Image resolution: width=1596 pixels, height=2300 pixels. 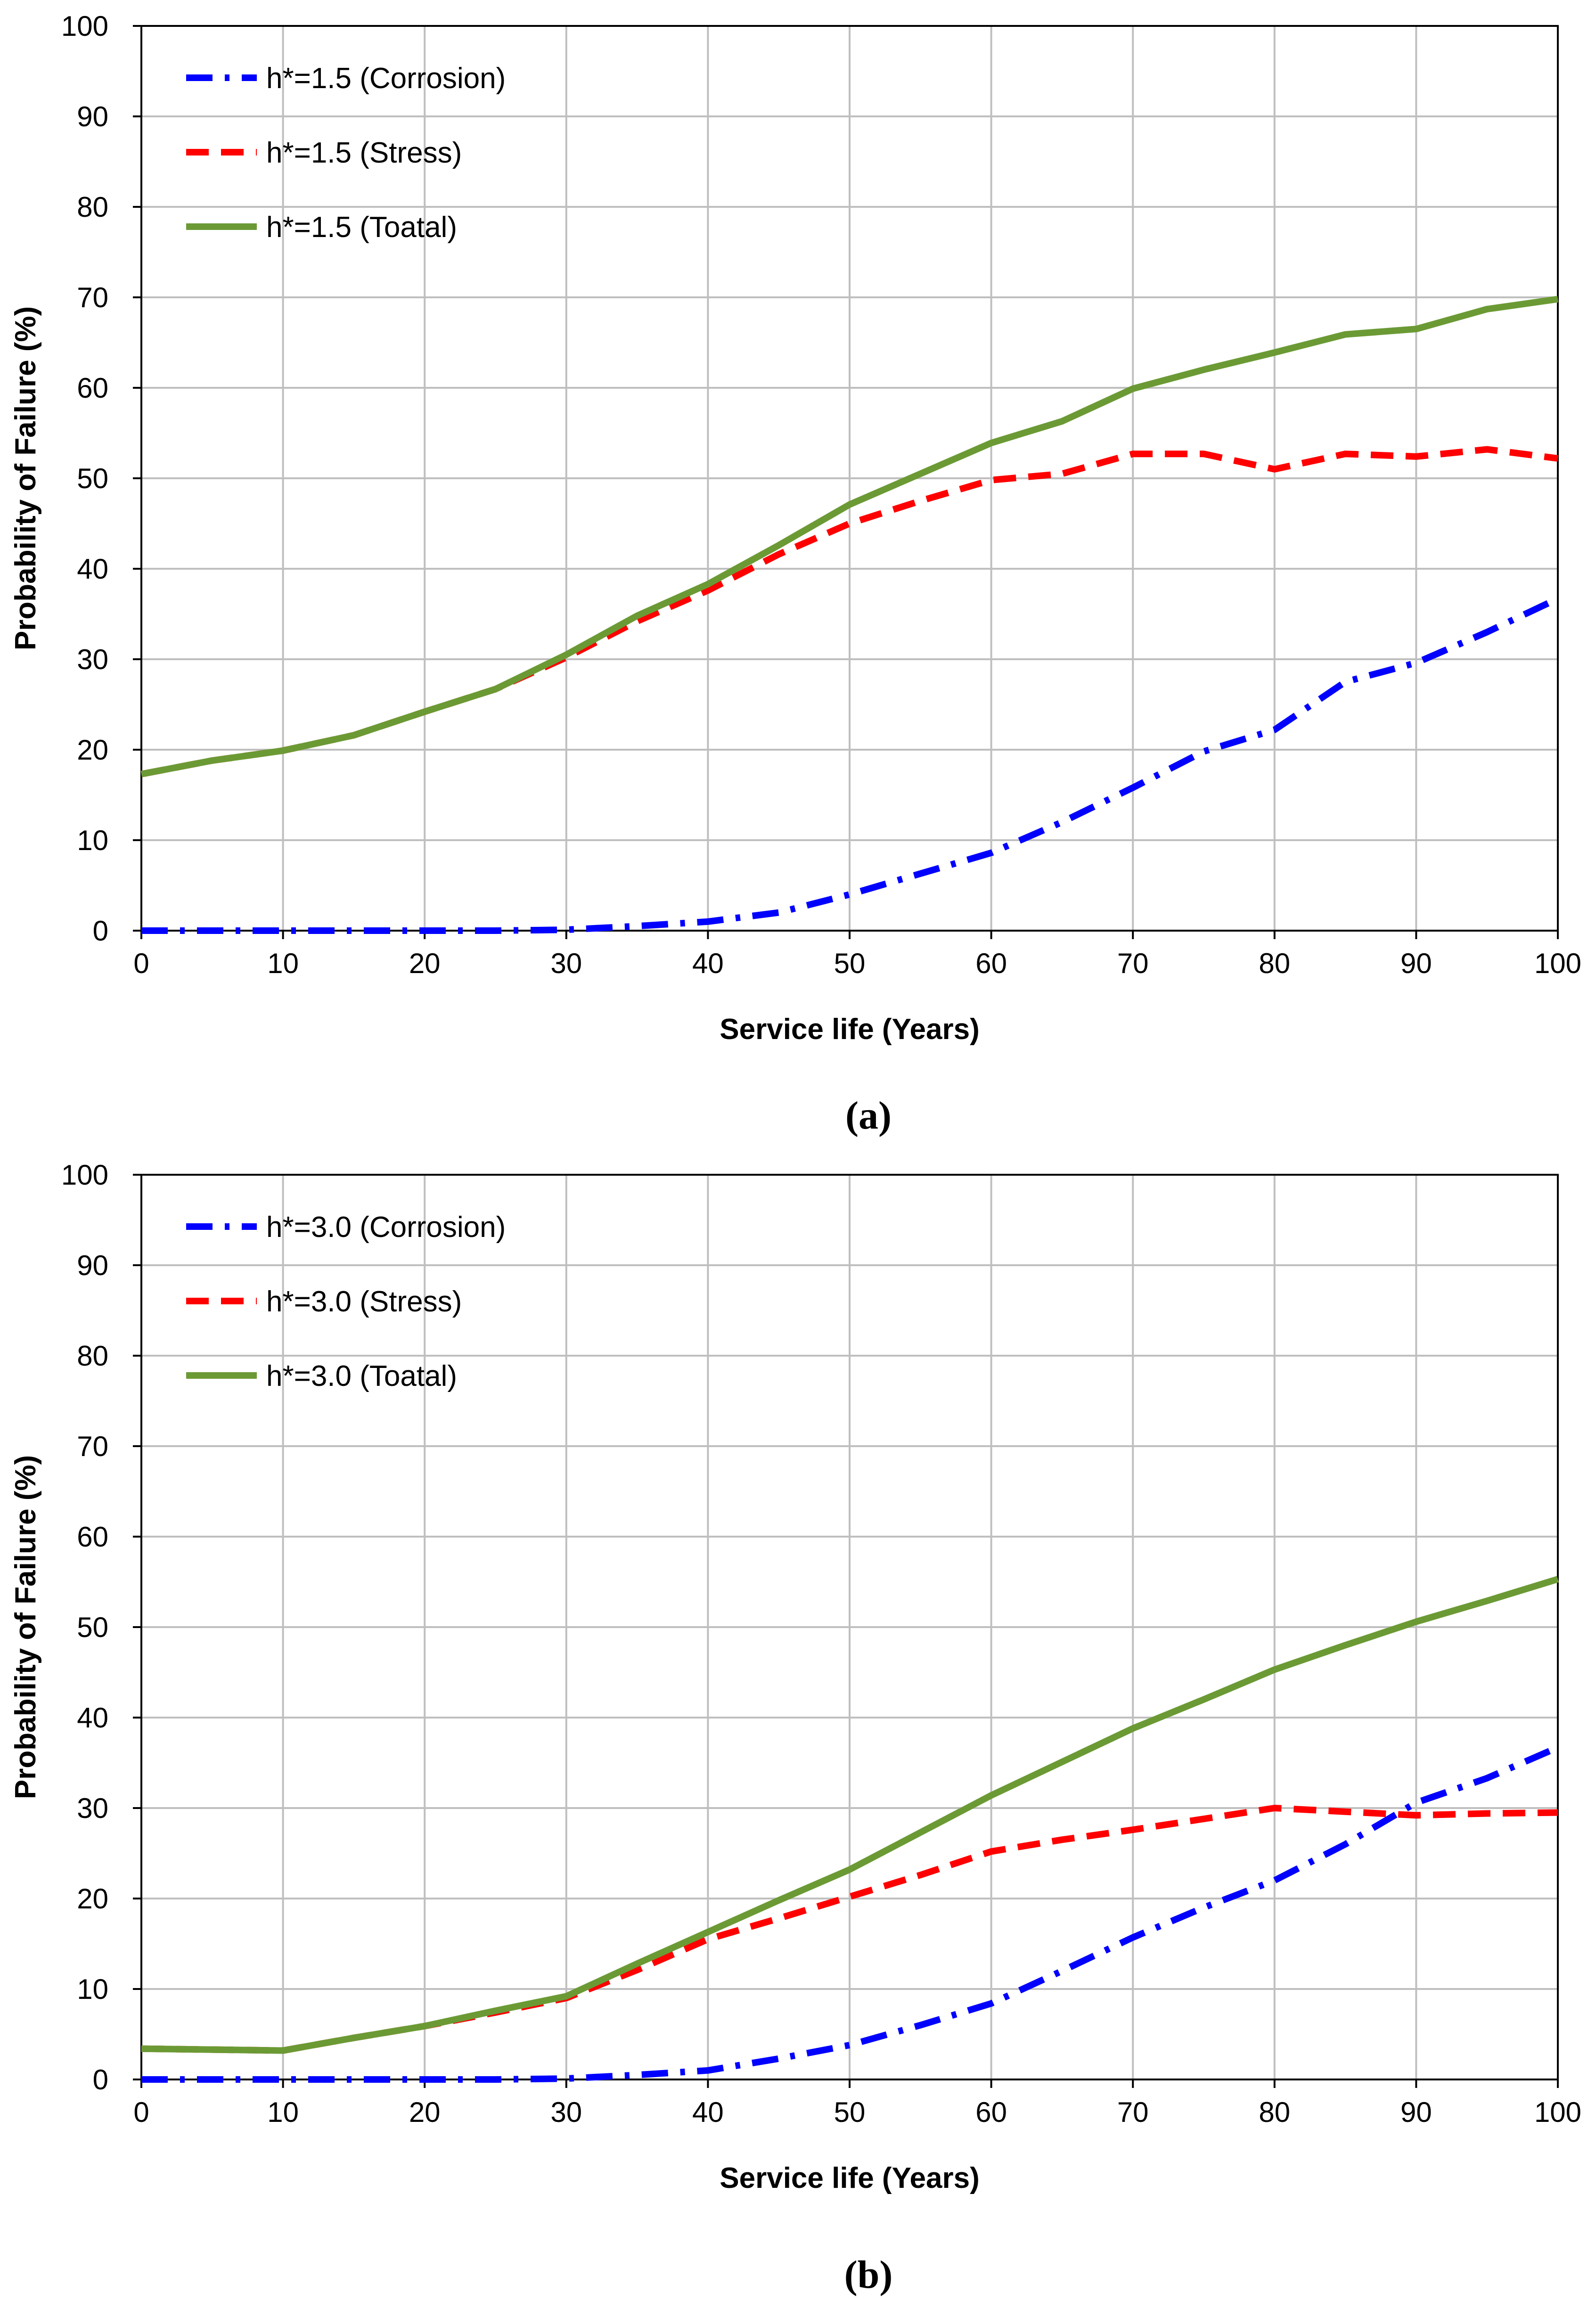 I want to click on legend-label: h*=1.5 (Toatal), so click(x=361, y=227).